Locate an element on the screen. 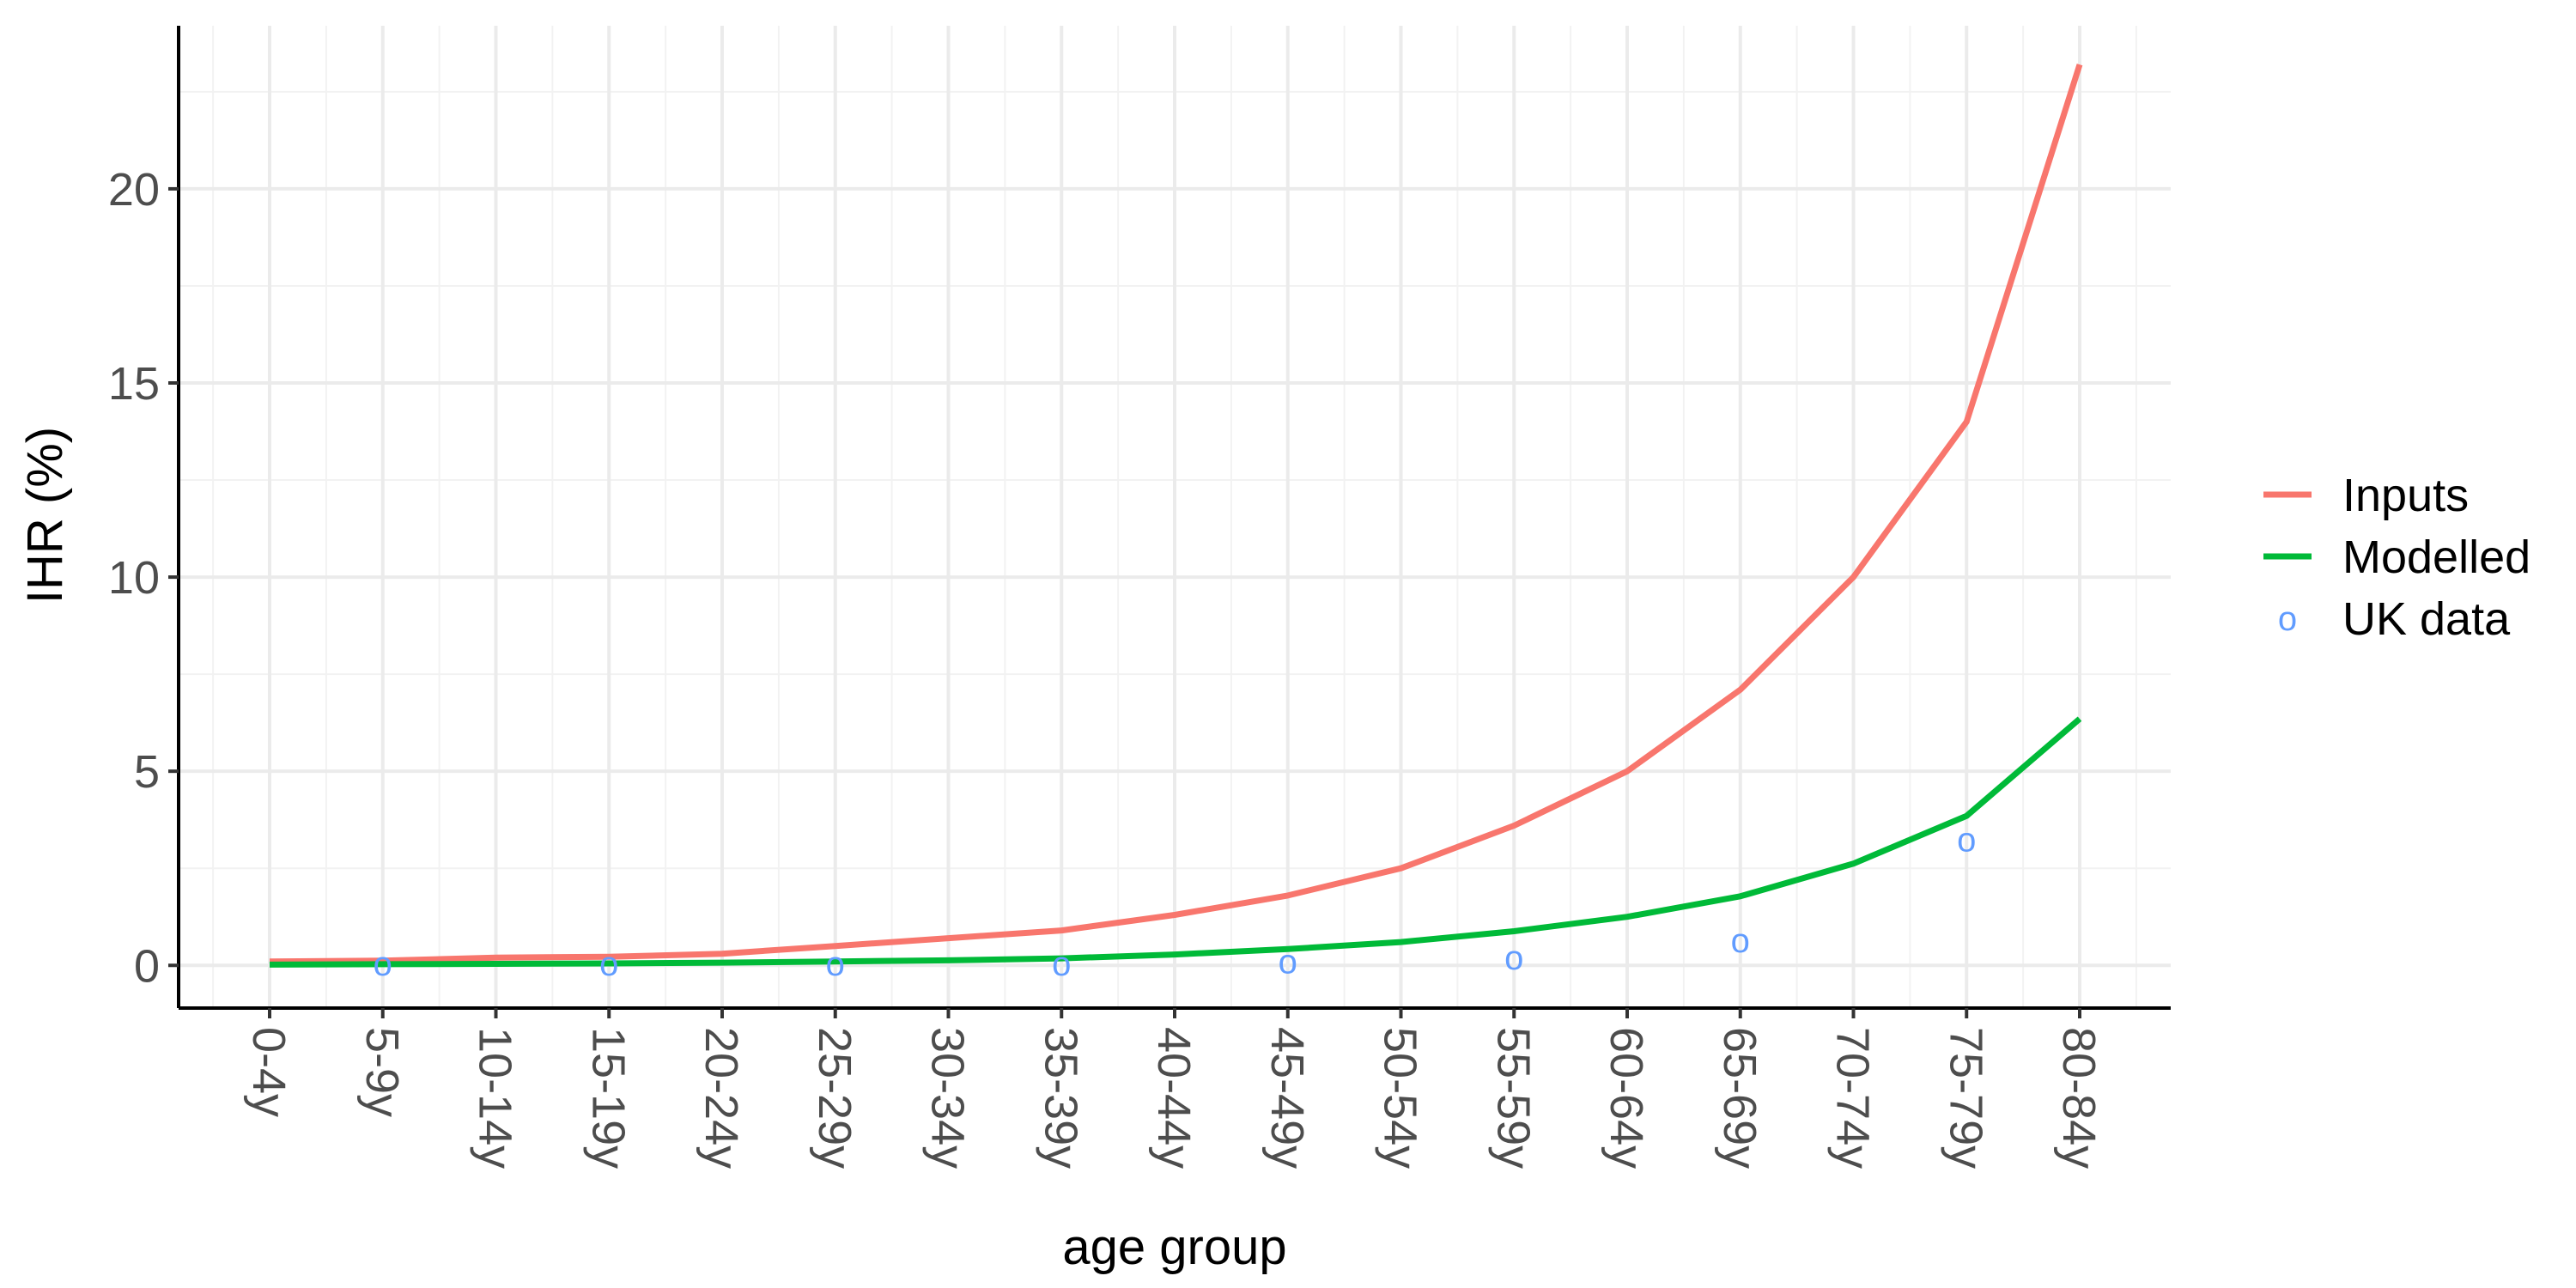 Image resolution: width=2576 pixels, height=1288 pixels. x-tick-label: 5-9y is located at coordinates (382, 1072).